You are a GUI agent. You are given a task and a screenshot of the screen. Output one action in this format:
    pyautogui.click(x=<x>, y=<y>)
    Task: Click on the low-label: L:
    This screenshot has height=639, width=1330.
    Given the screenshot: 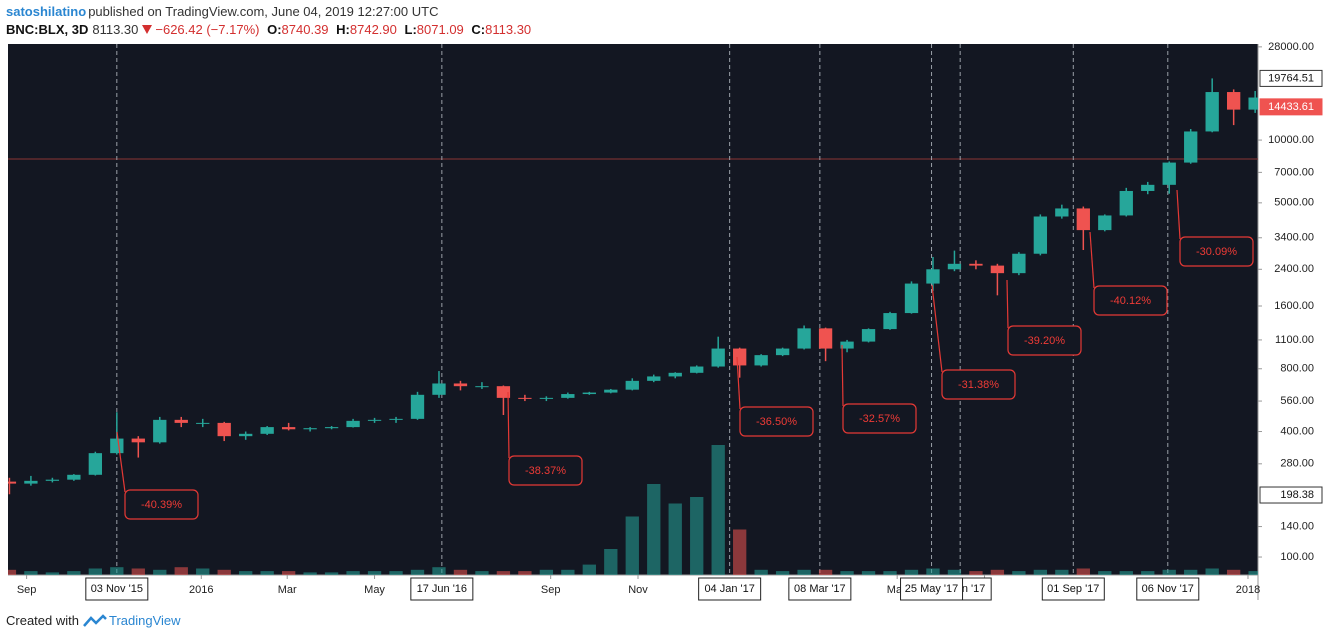 What is the action you would take?
    pyautogui.click(x=410, y=29)
    